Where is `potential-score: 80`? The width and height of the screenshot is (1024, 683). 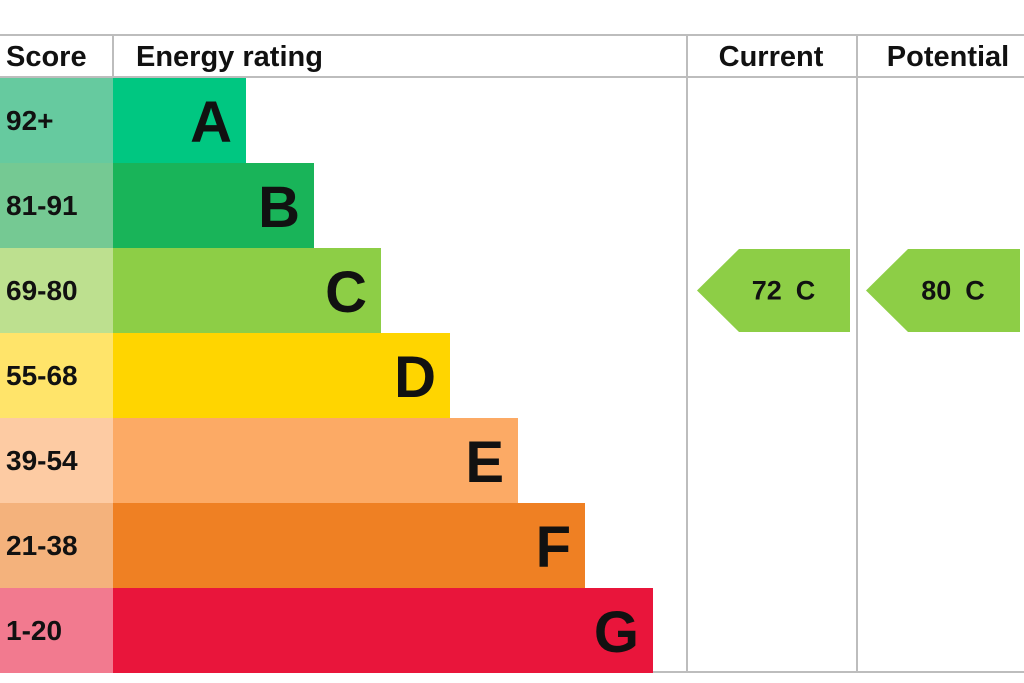
potential-score: 80 is located at coordinates (936, 291).